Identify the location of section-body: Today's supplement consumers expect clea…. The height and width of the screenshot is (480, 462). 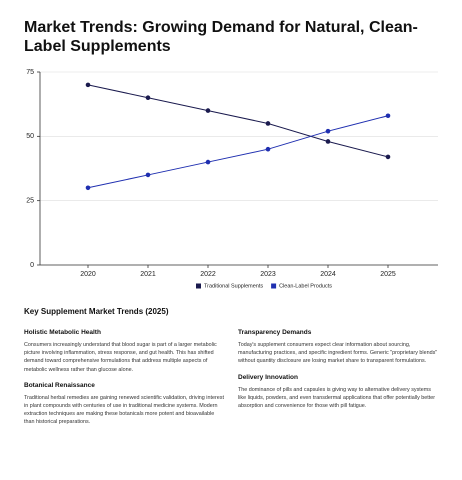
(338, 353).